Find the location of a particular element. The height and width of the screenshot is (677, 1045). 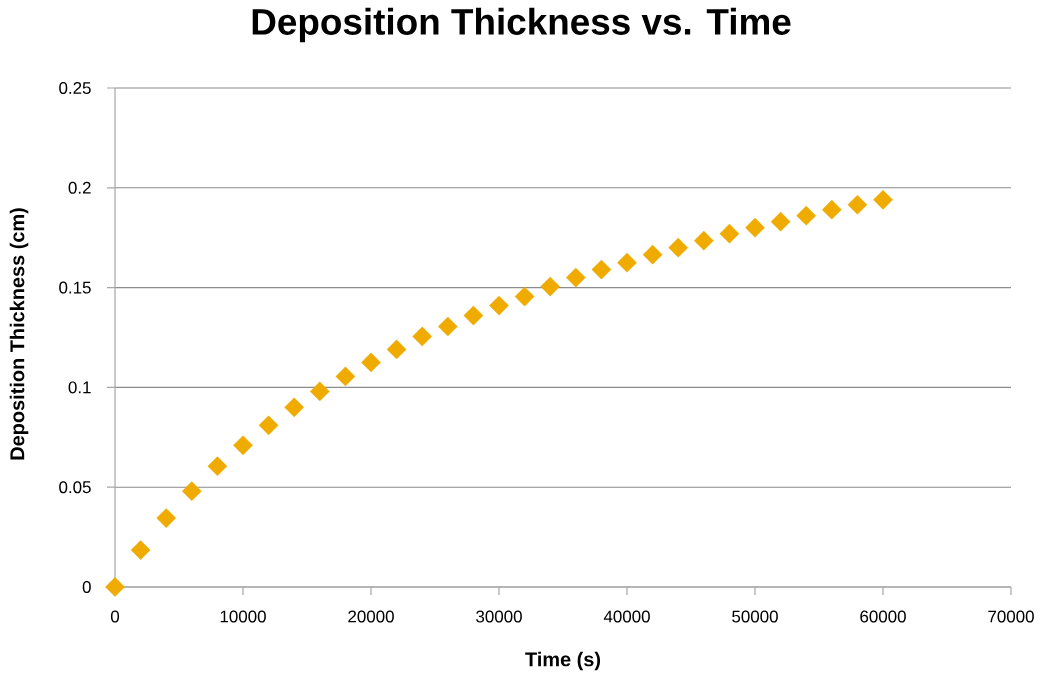

y-tick-label: 0.15 is located at coordinates (75, 287).